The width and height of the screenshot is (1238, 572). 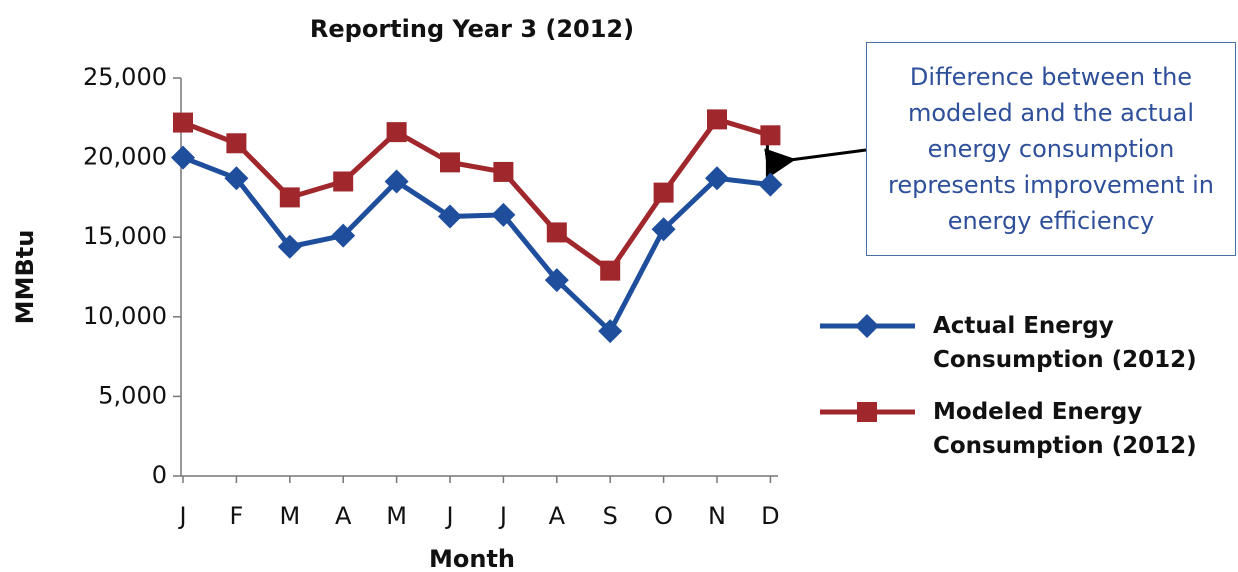 I want to click on y-axis-title: MMBtu, so click(x=25, y=277).